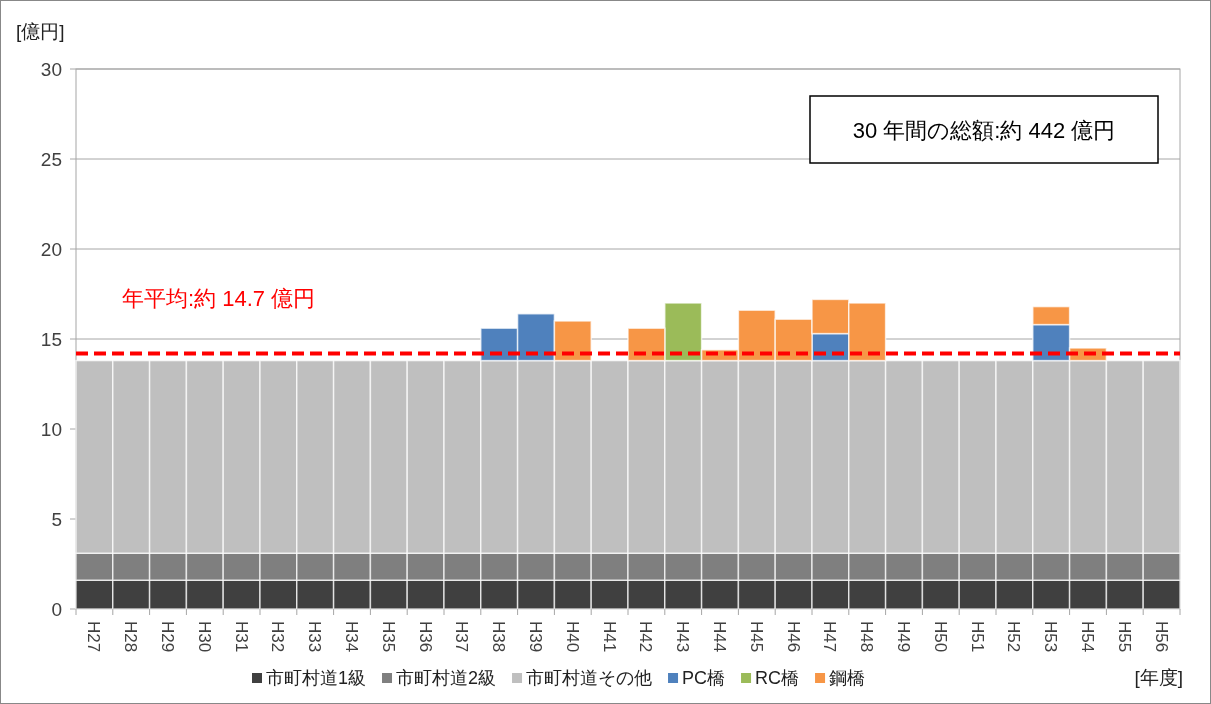 The width and height of the screenshot is (1211, 704). What do you see at coordinates (425, 637) in the screenshot?
I see `x-tick-label: H36` at bounding box center [425, 637].